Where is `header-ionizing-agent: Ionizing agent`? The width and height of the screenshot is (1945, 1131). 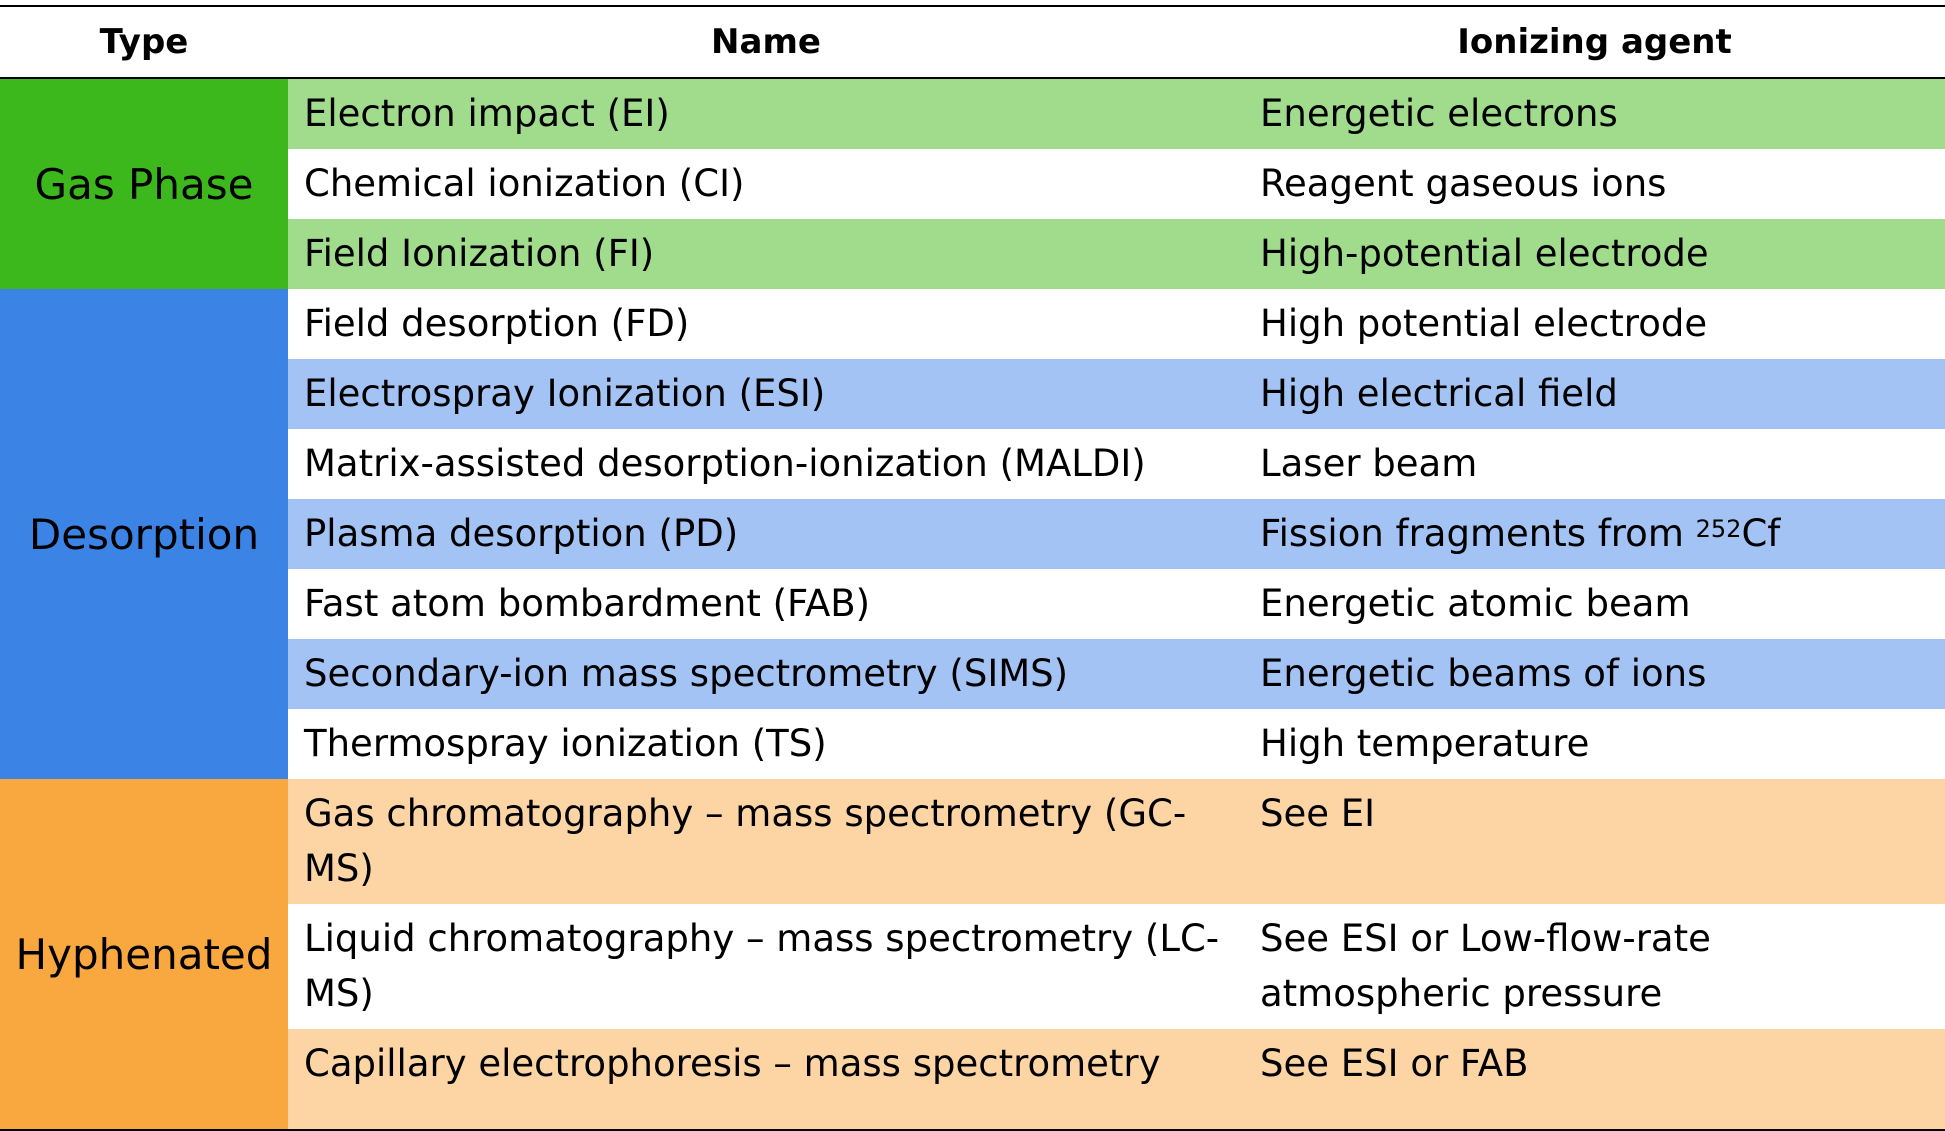
header-ionizing-agent: Ionizing agent is located at coordinates (1594, 42).